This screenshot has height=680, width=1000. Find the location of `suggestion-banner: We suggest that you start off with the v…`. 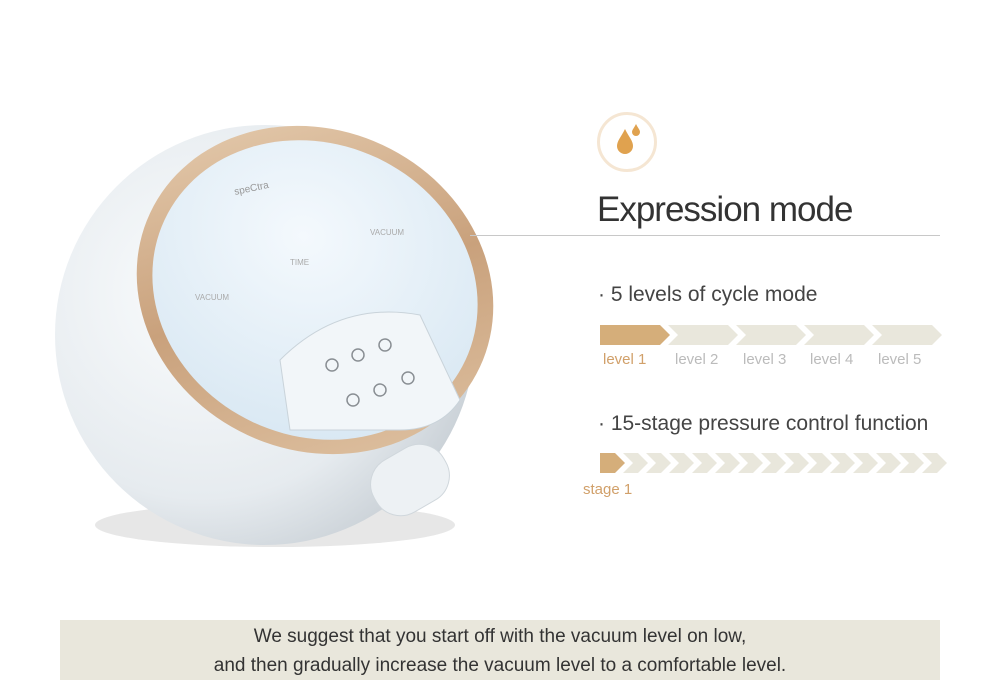

suggestion-banner: We suggest that you start off with the v… is located at coordinates (500, 650).